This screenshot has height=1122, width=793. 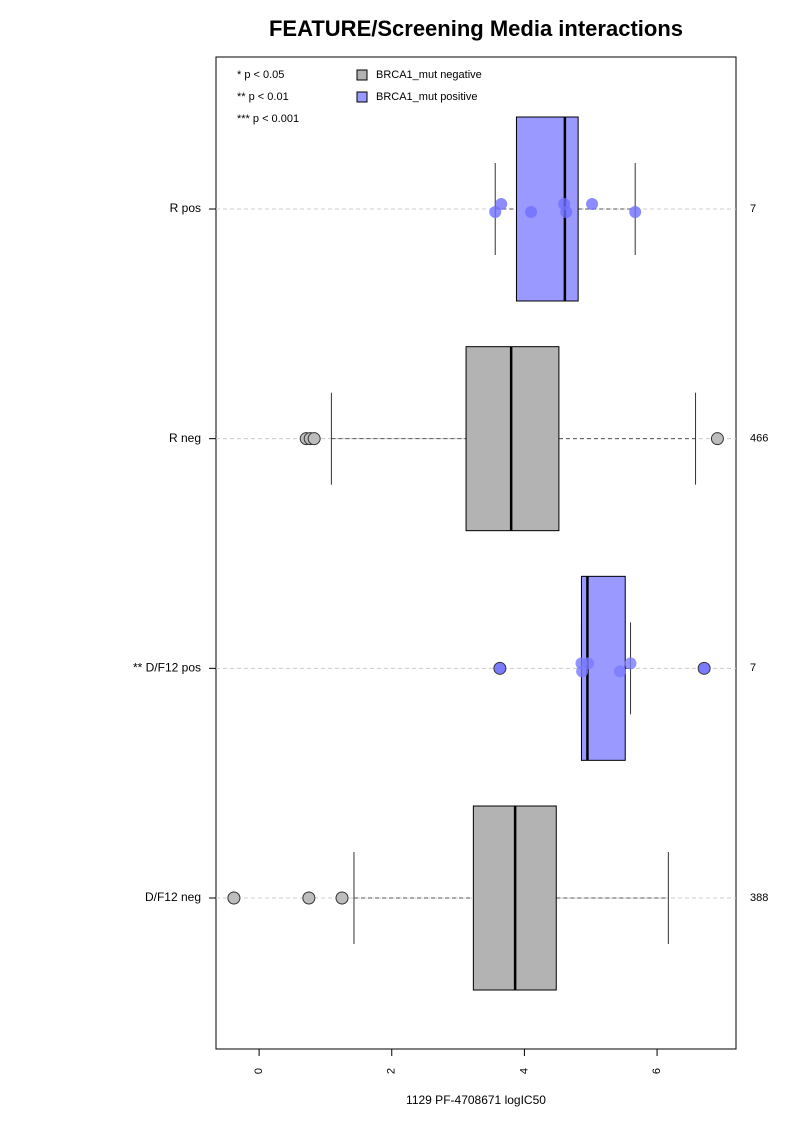 What do you see at coordinates (263, 97) in the screenshot?
I see `significance-legend: ** p < 0.01` at bounding box center [263, 97].